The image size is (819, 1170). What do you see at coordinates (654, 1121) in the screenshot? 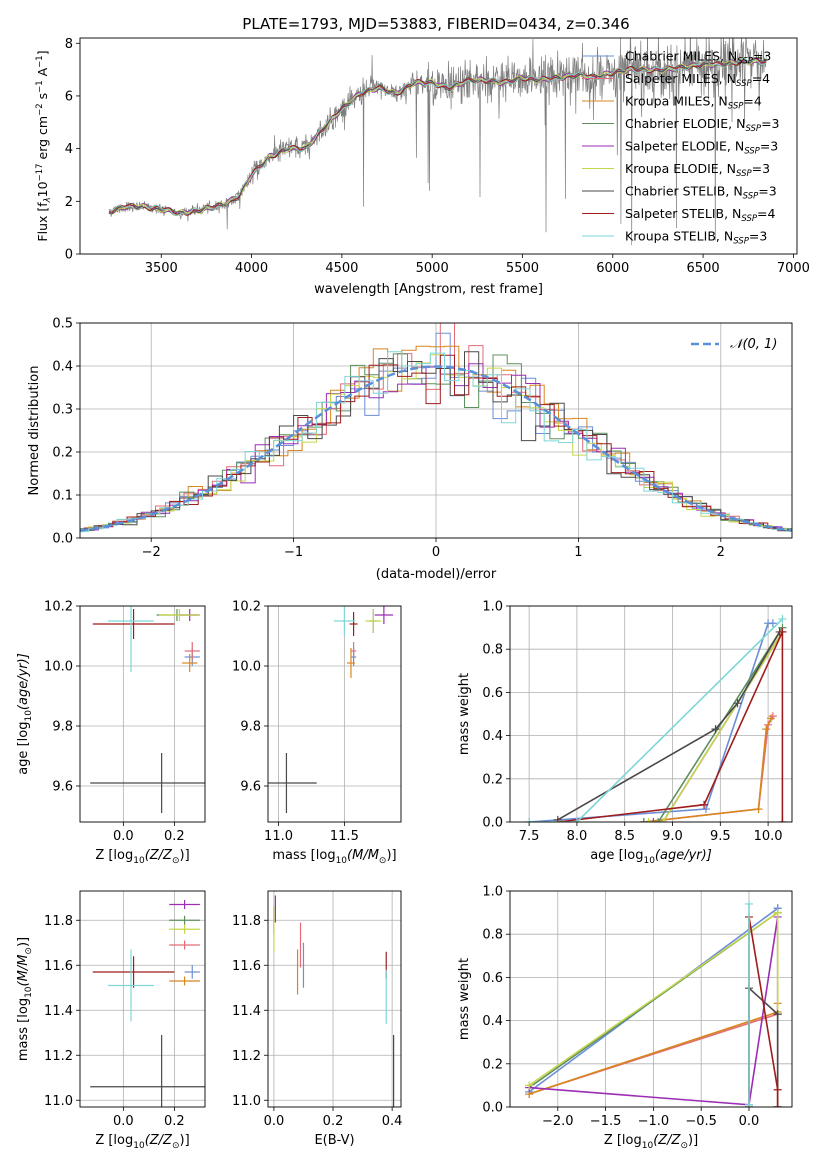
I see `x-tick-label: −1.0` at bounding box center [654, 1121].